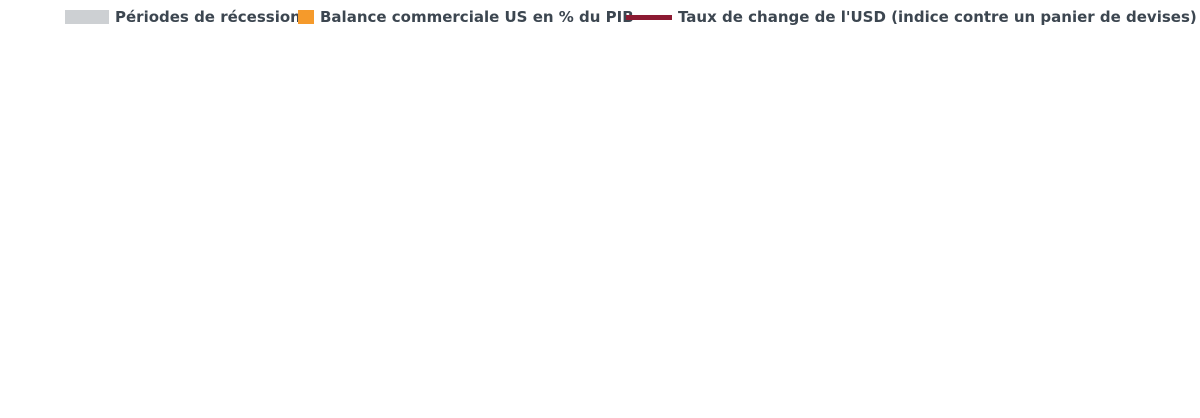 This screenshot has height=418, width=1200. What do you see at coordinates (529, 397) in the screenshot?
I see `x-tick-label: 1993` at bounding box center [529, 397].